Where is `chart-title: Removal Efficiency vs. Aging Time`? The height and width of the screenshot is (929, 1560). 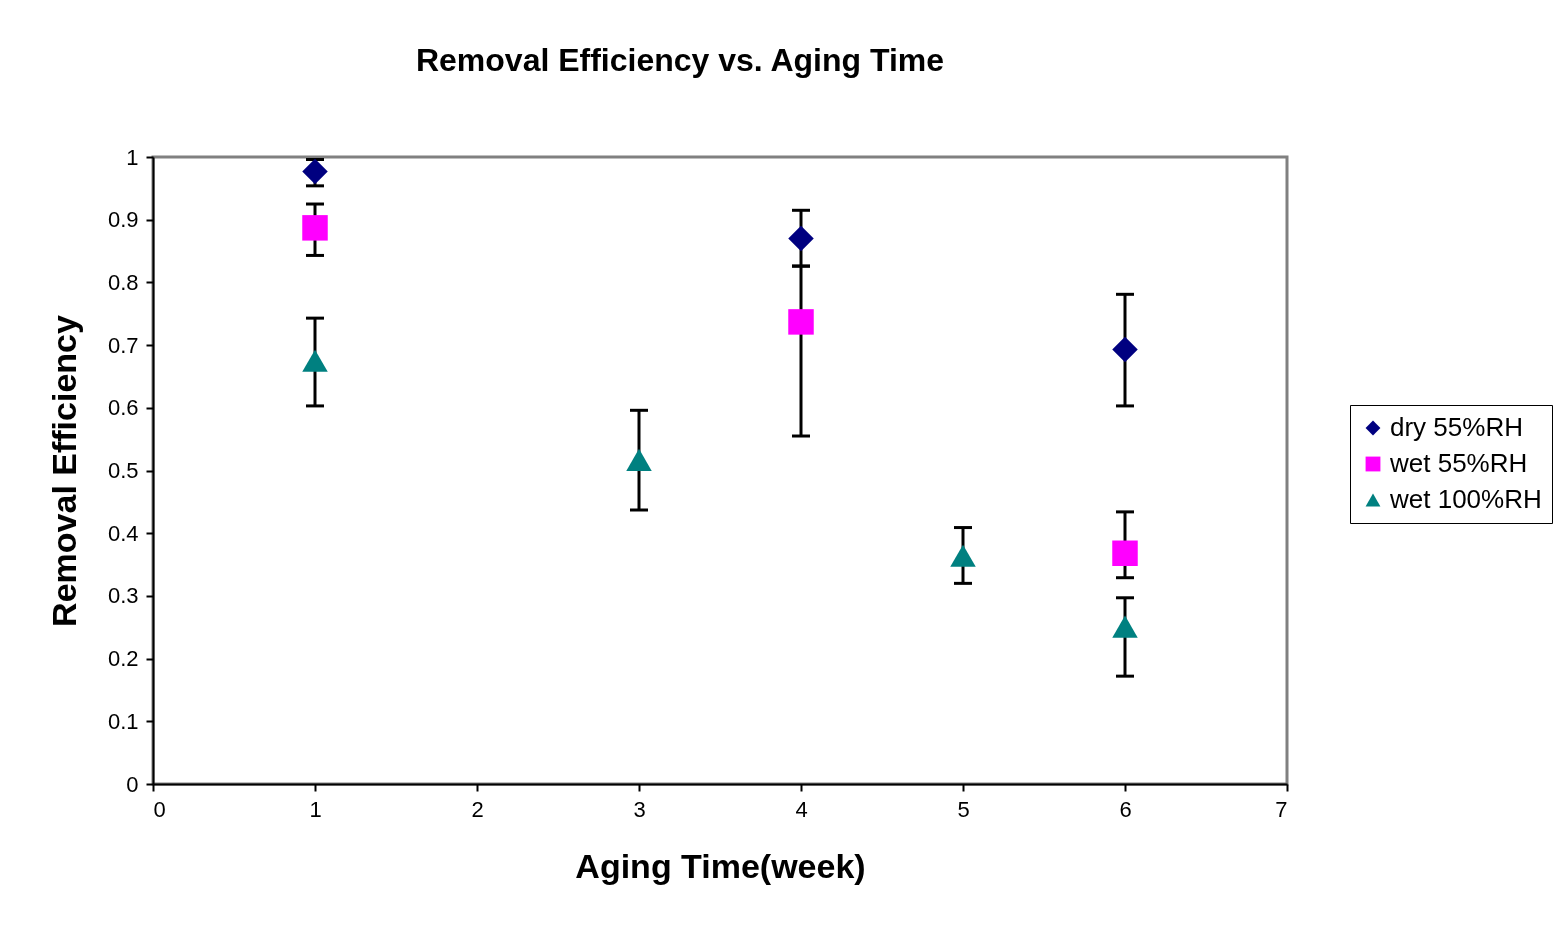 chart-title: Removal Efficiency vs. Aging Time is located at coordinates (680, 60).